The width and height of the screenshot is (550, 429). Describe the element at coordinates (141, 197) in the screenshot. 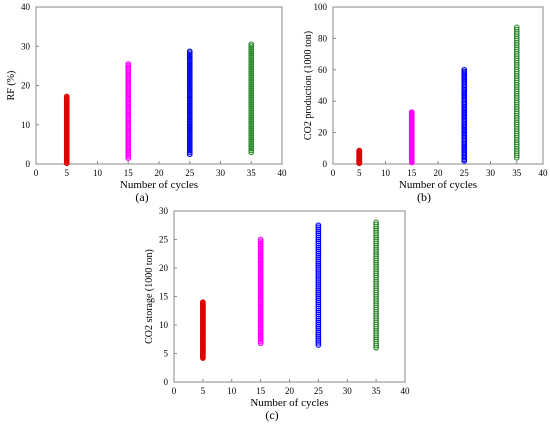

I see `panel-label: (a)` at that location.